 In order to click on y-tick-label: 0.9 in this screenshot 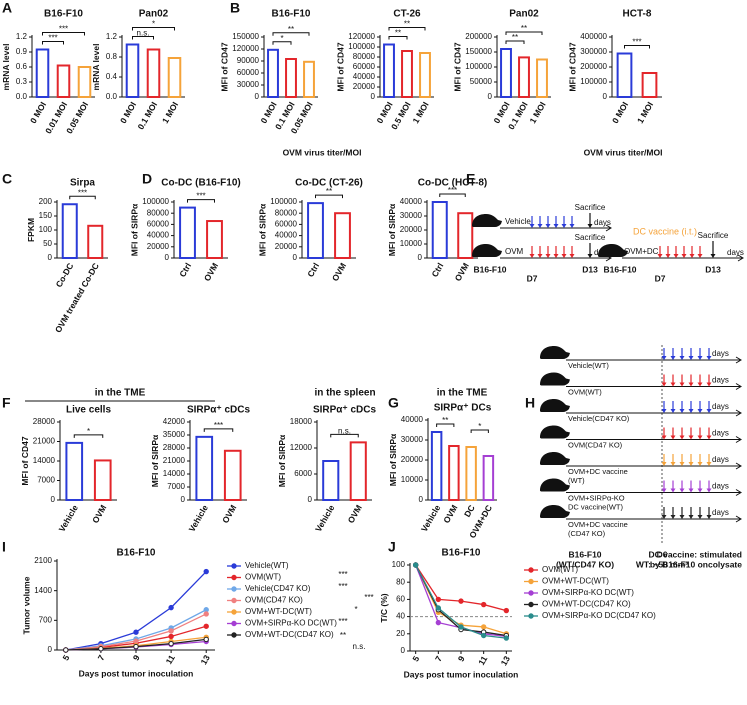, I will do `click(22, 51)`.